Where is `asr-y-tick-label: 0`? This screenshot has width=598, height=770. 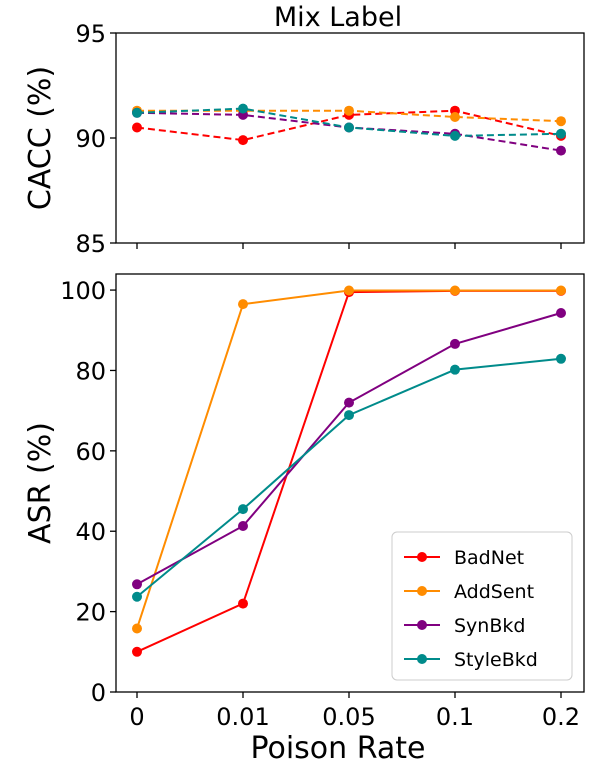
asr-y-tick-label: 0 is located at coordinates (98, 693).